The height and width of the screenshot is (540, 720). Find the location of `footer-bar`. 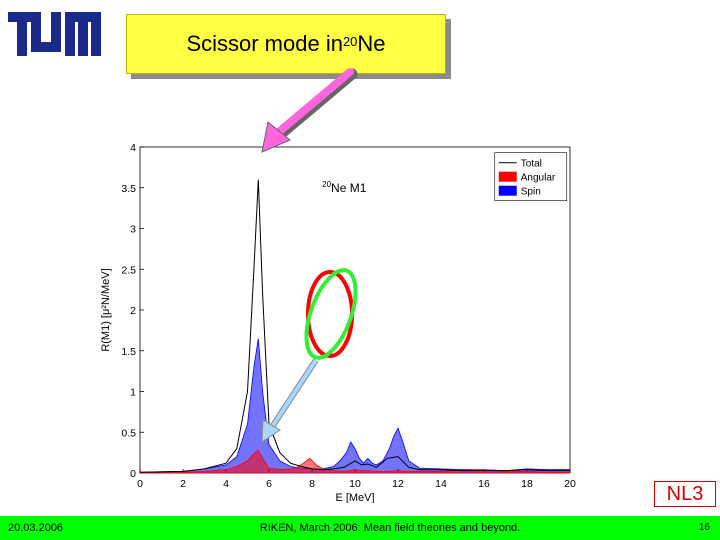

footer-bar is located at coordinates (360, 528).